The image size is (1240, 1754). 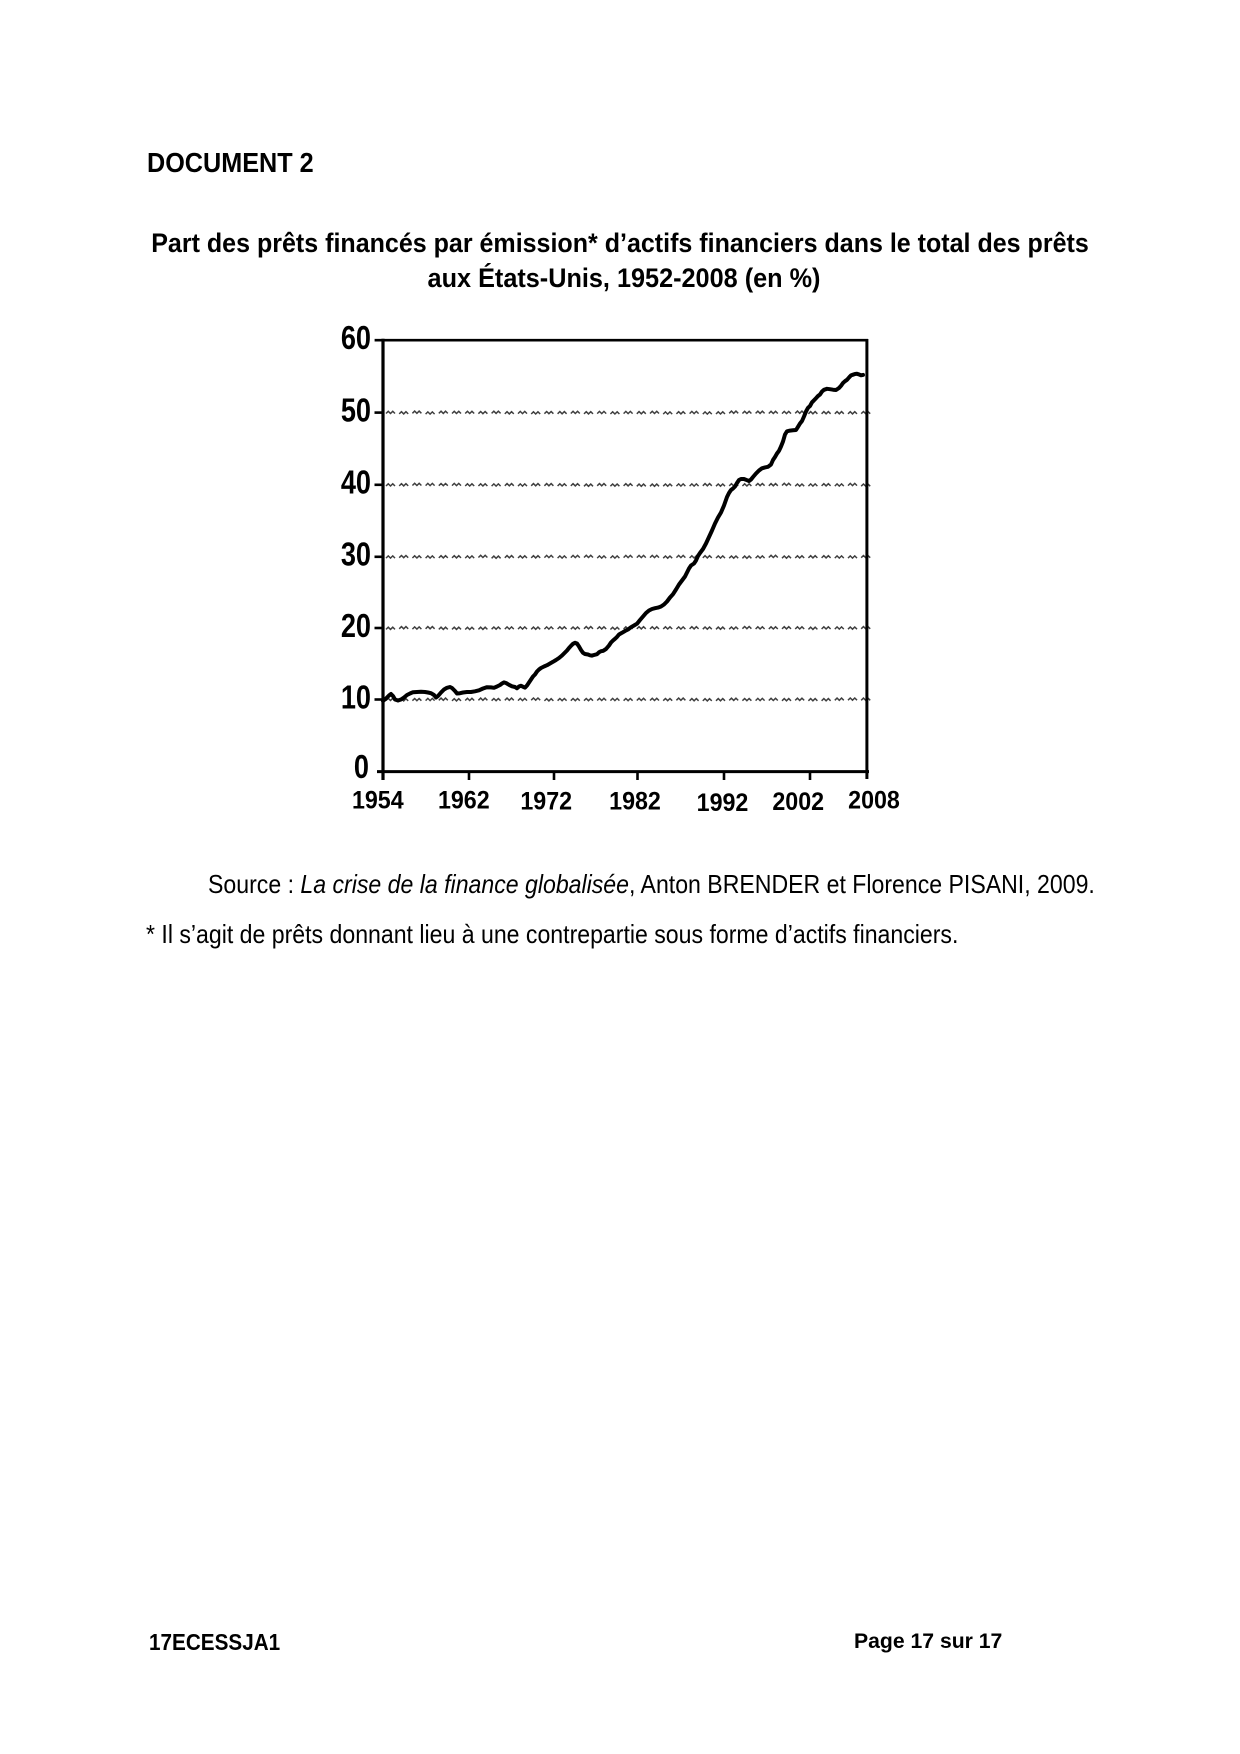 What do you see at coordinates (356, 410) in the screenshot?
I see `svg-text: 50` at bounding box center [356, 410].